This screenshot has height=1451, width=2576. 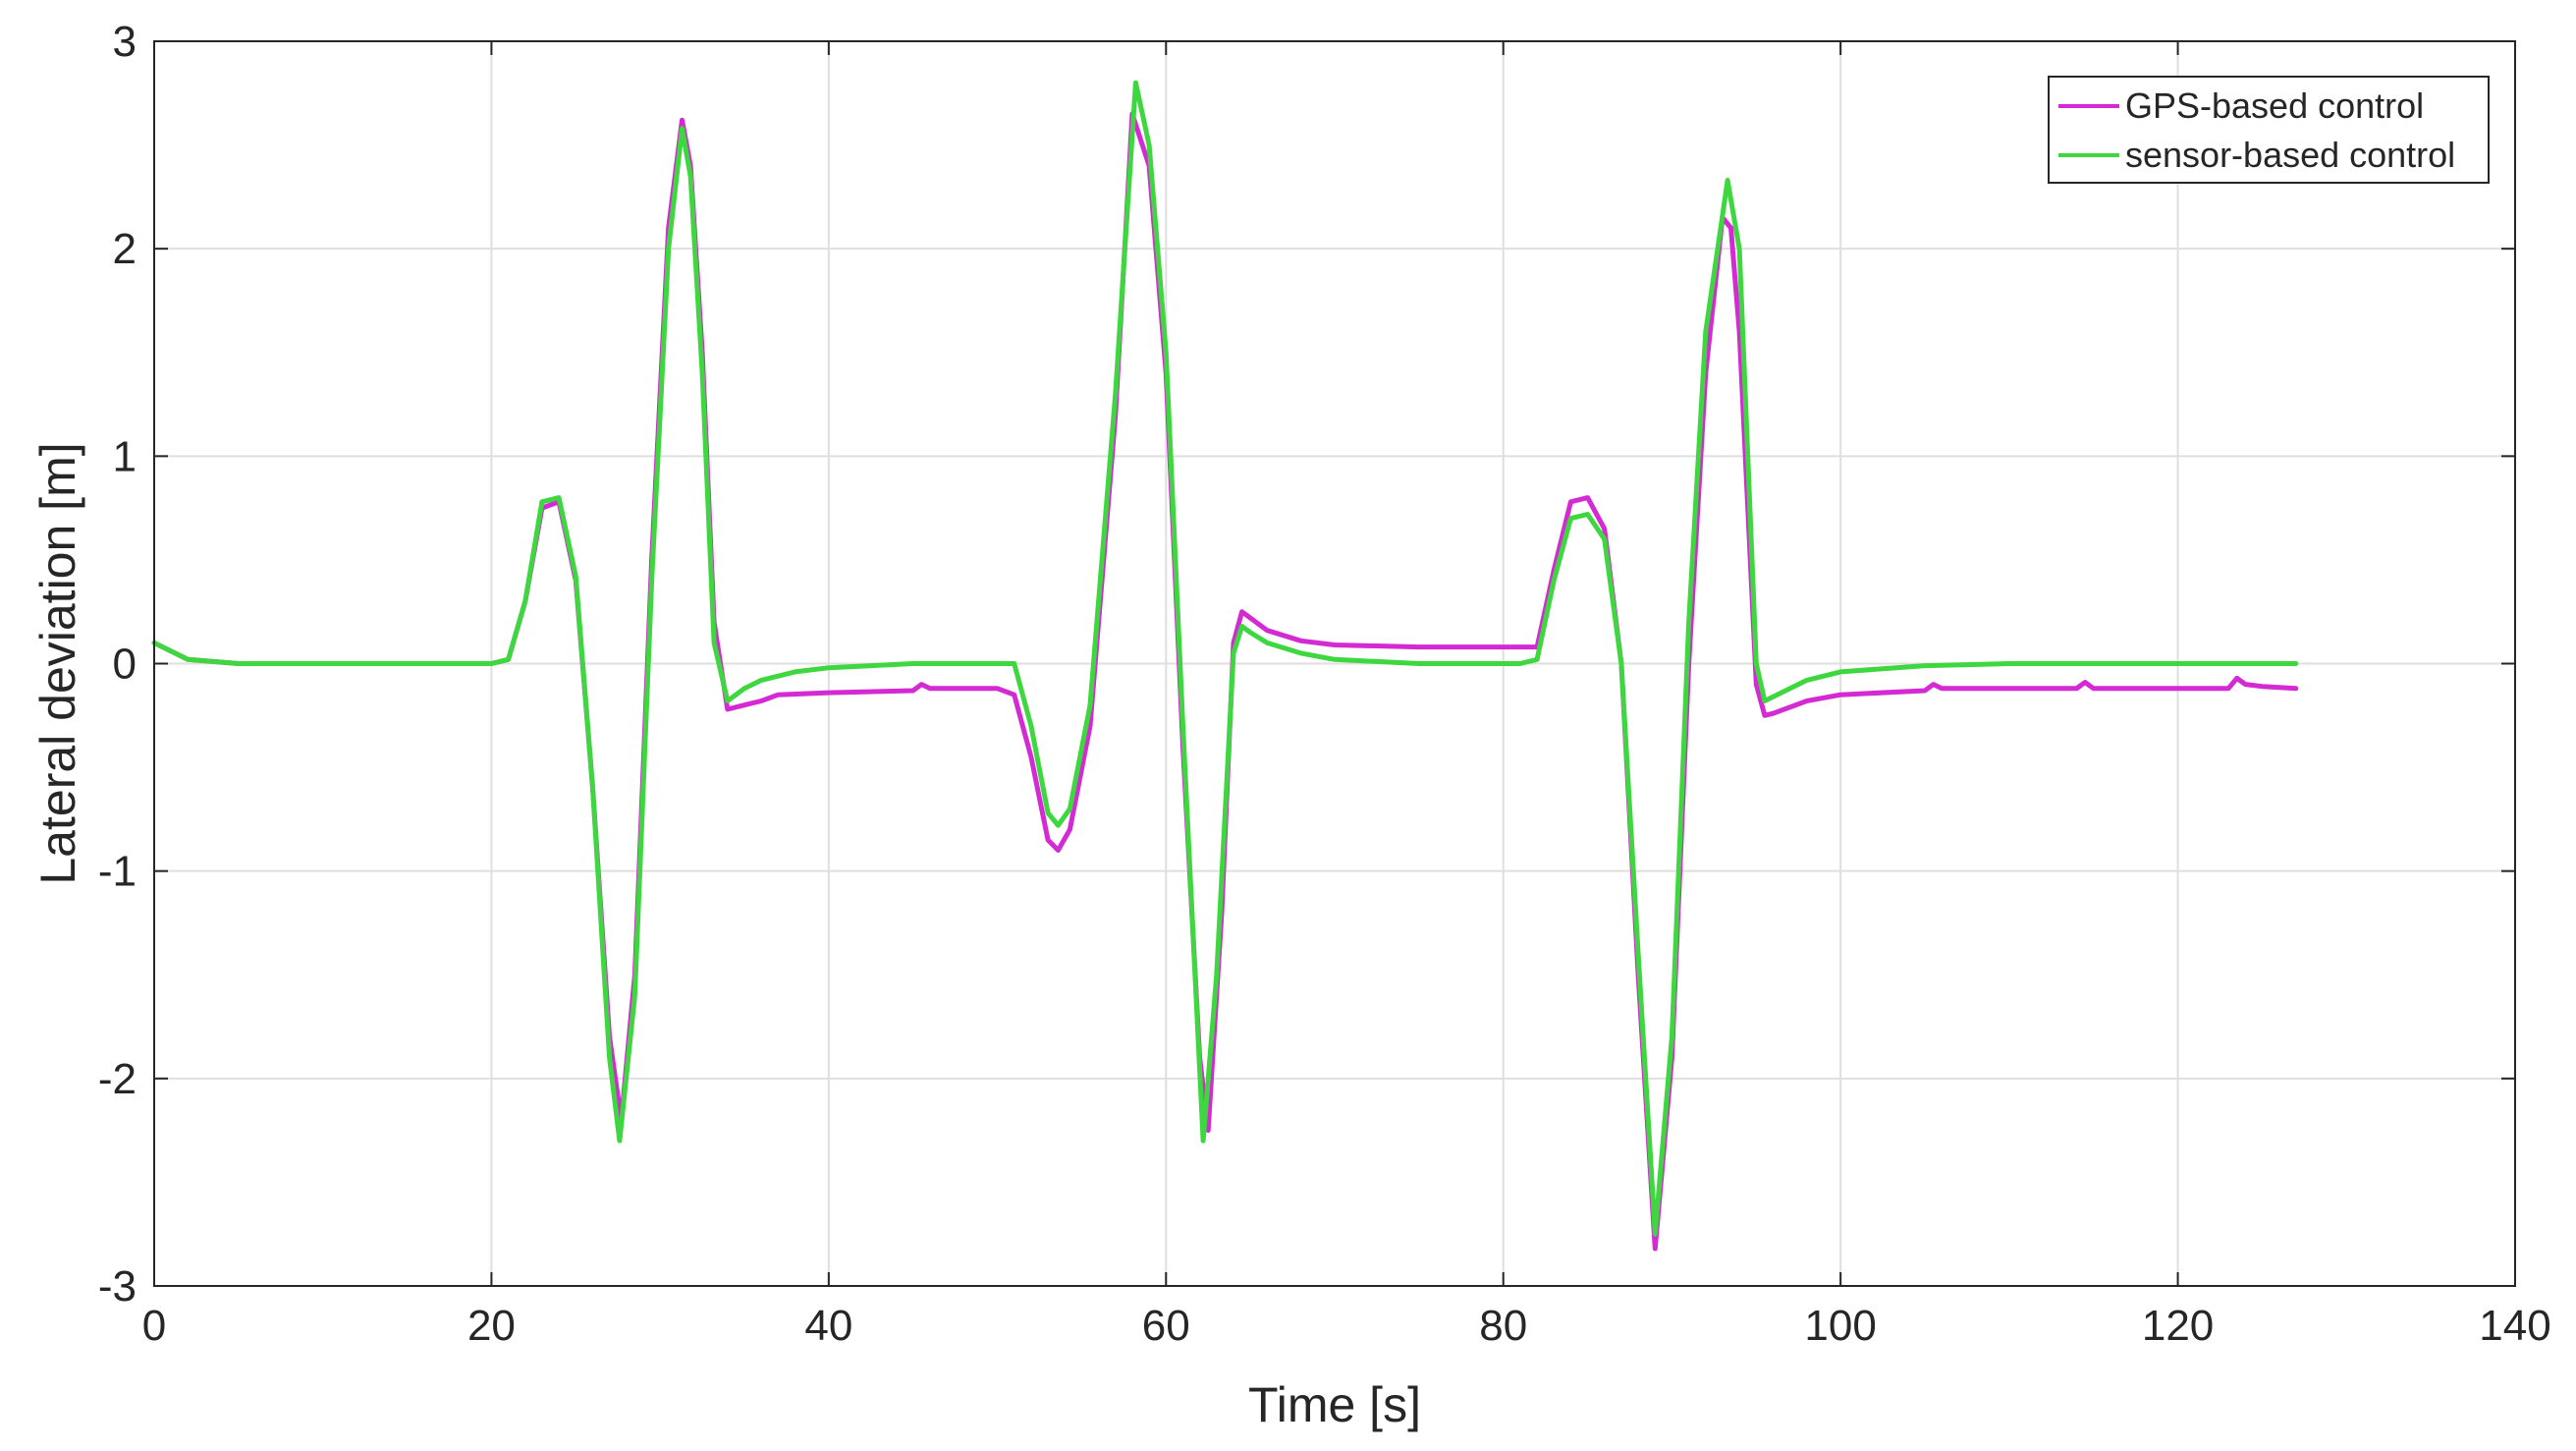 I want to click on x-tick-label: 120, so click(x=2178, y=1326).